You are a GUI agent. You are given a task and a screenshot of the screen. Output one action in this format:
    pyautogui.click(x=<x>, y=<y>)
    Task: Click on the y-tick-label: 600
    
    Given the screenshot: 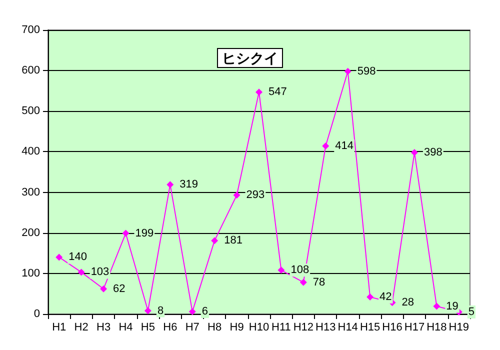 What is the action you would take?
    pyautogui.click(x=31, y=70)
    